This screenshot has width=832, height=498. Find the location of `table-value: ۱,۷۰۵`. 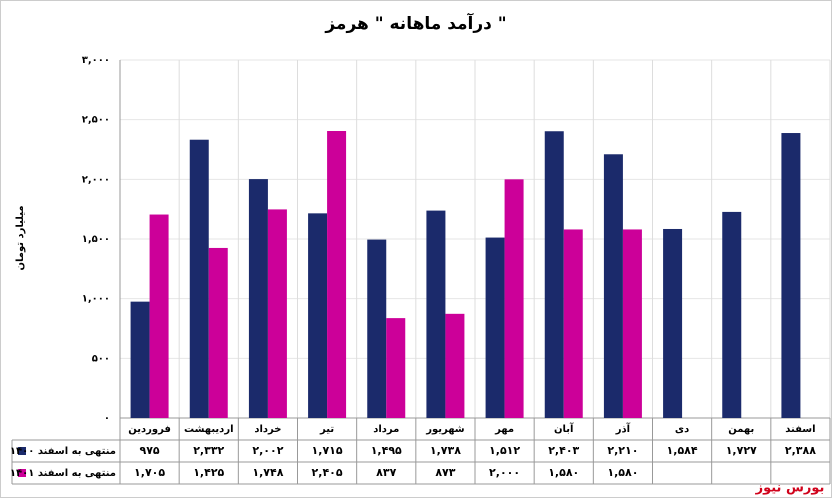

table-value: ۱,۷۰۵ is located at coordinates (149, 472).